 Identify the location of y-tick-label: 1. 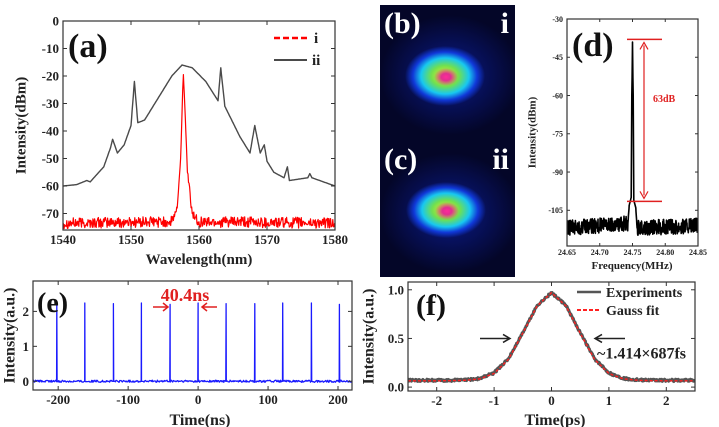
(26, 346).